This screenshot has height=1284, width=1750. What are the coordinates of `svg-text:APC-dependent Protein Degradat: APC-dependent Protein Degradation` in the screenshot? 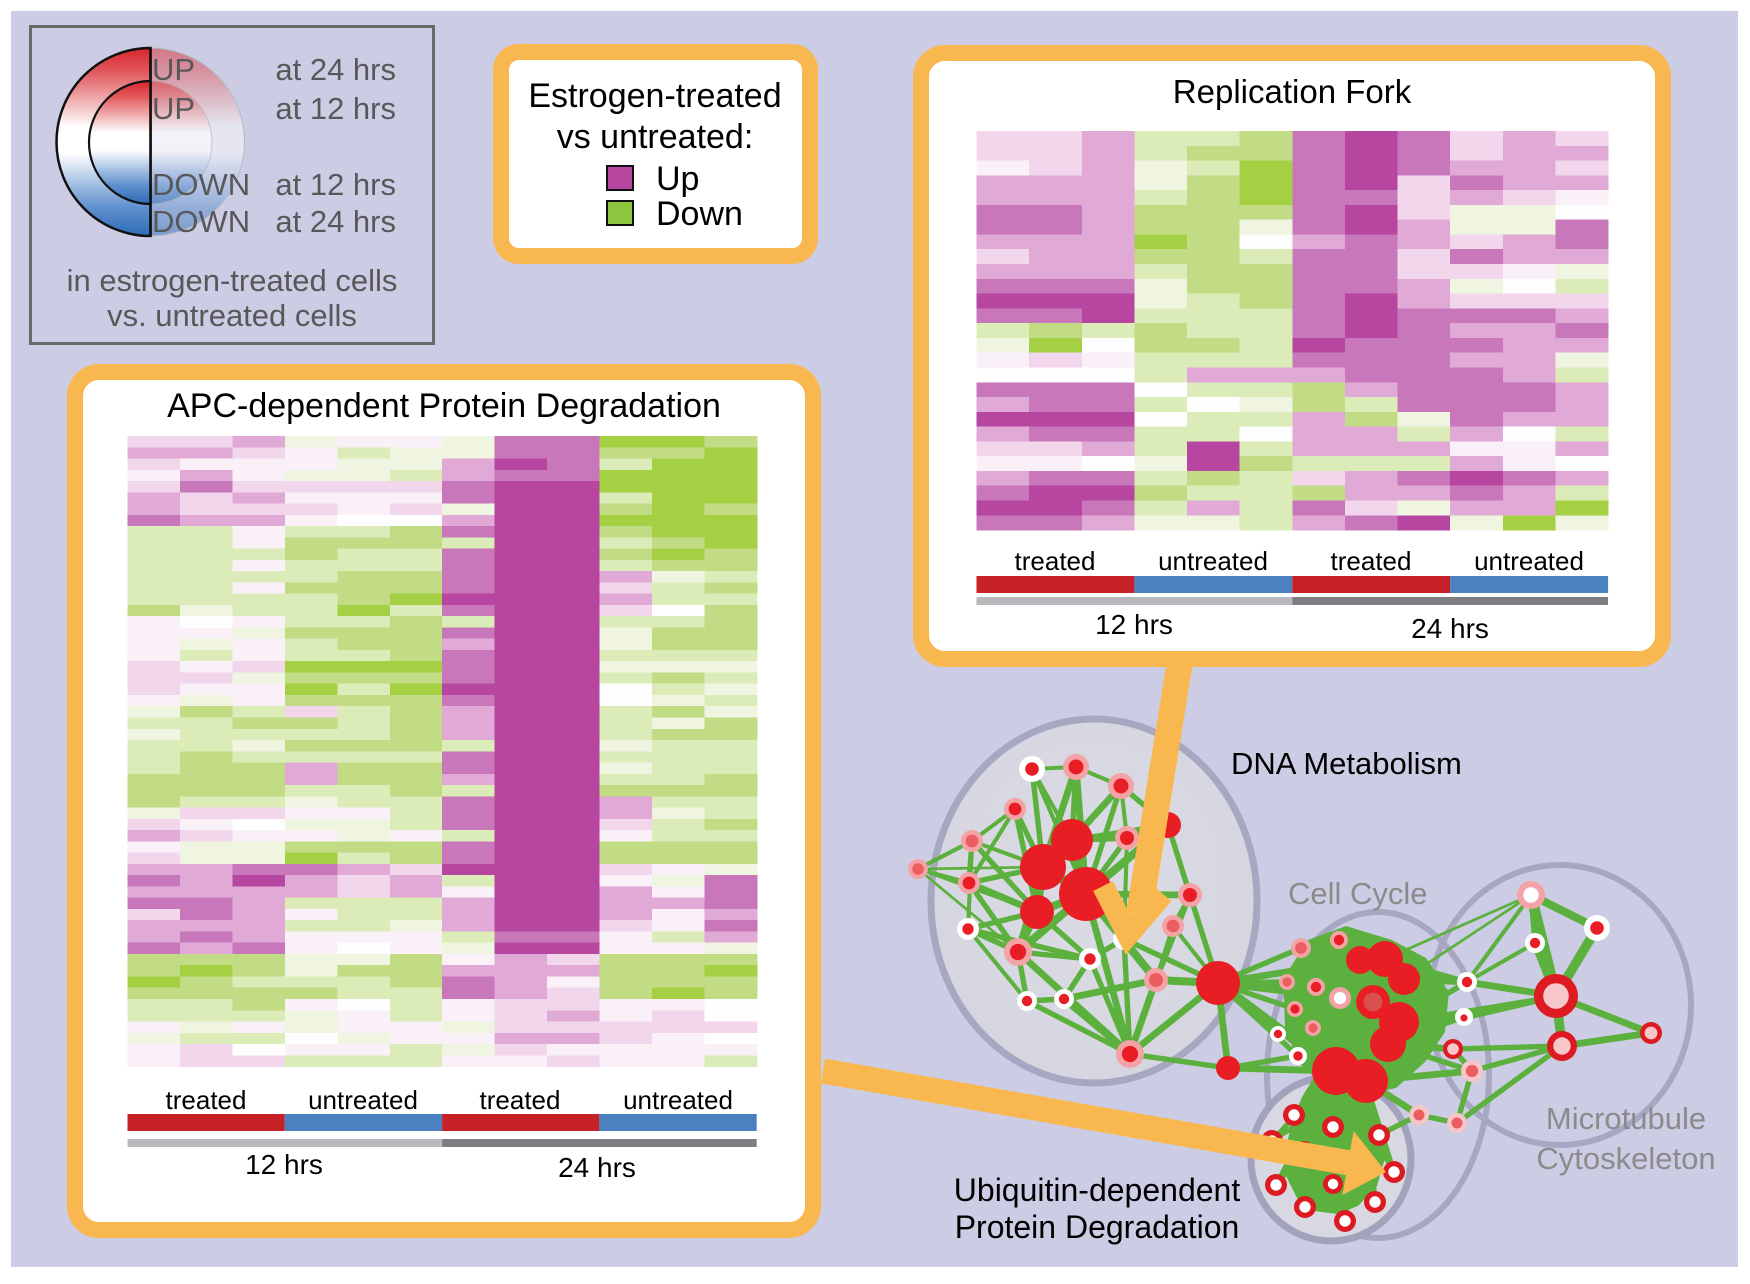 It's located at (444, 406).